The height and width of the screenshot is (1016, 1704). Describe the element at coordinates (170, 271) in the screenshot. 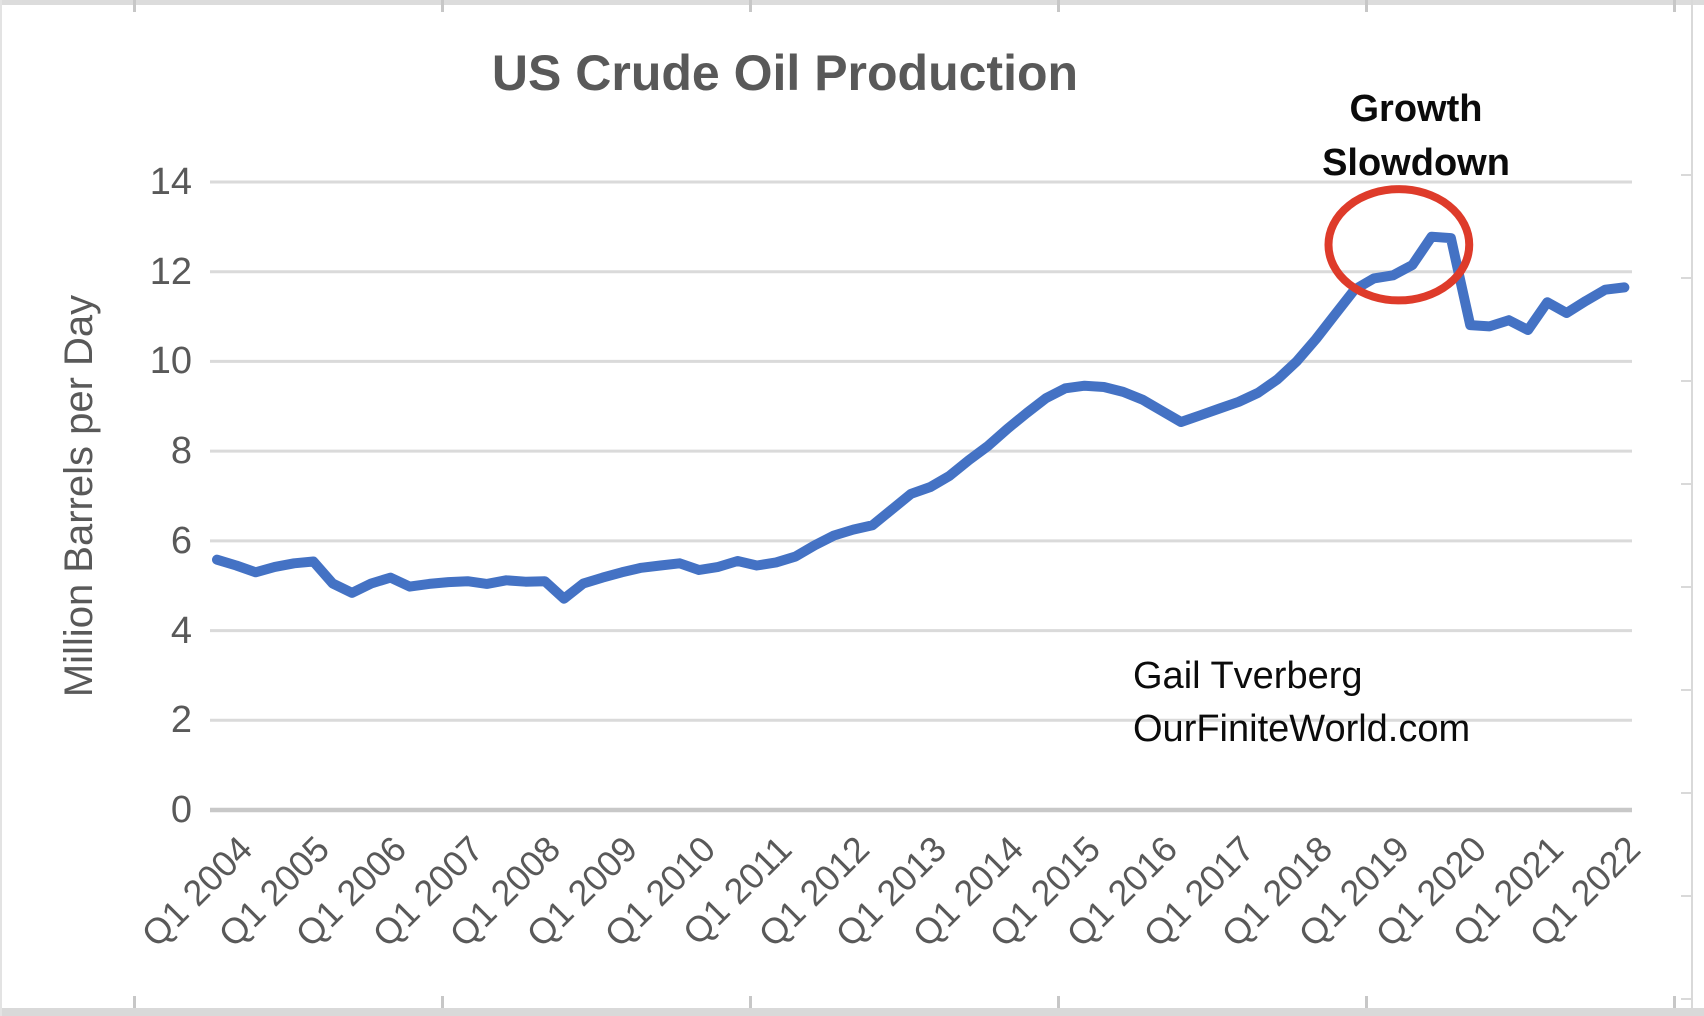

I see `y-tick-label-12: 12` at that location.